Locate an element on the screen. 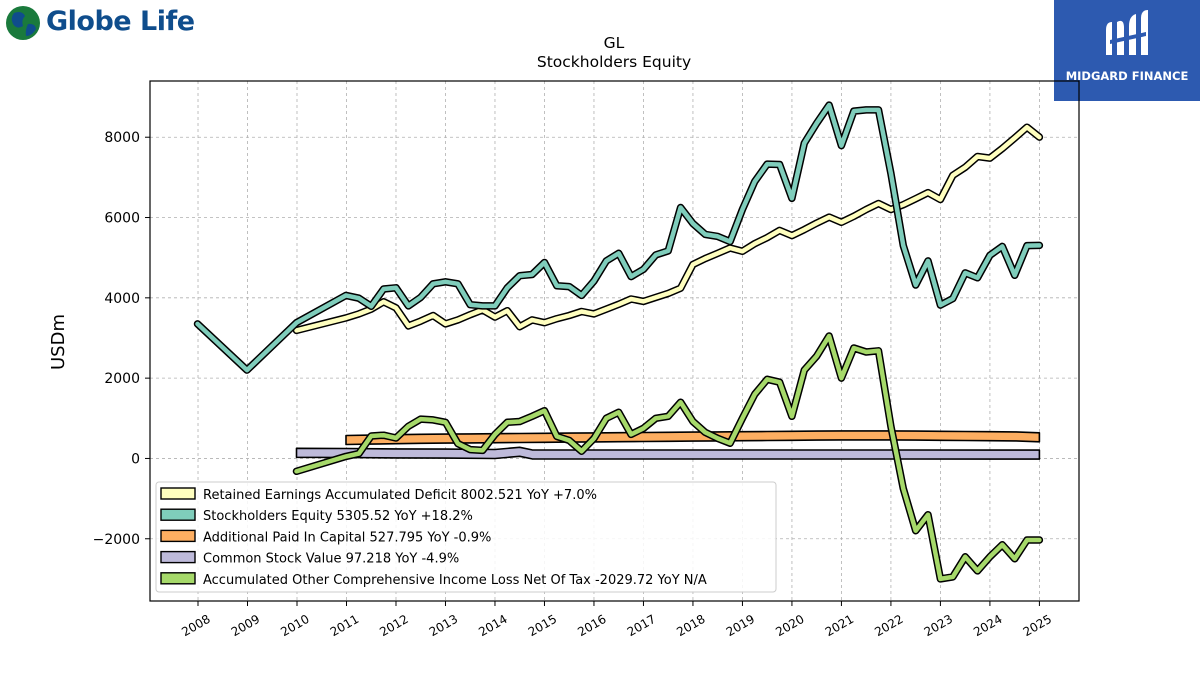  x-tick-label: 2009 is located at coordinates (245, 625).